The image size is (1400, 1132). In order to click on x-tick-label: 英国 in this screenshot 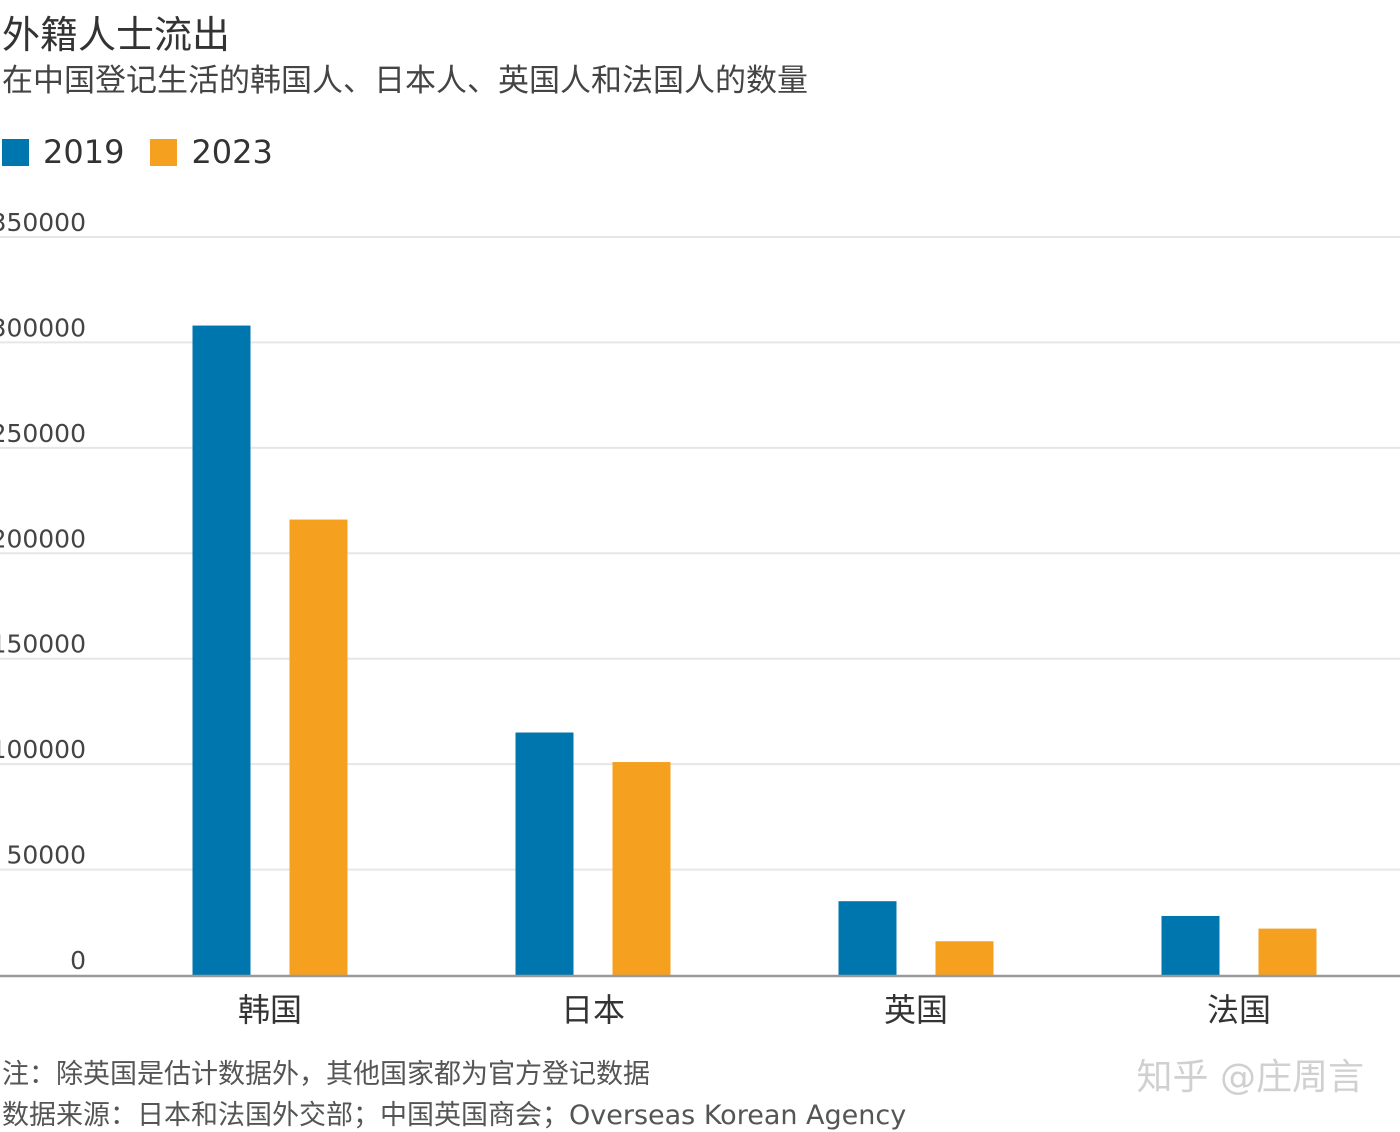, I will do `click(916, 1010)`.